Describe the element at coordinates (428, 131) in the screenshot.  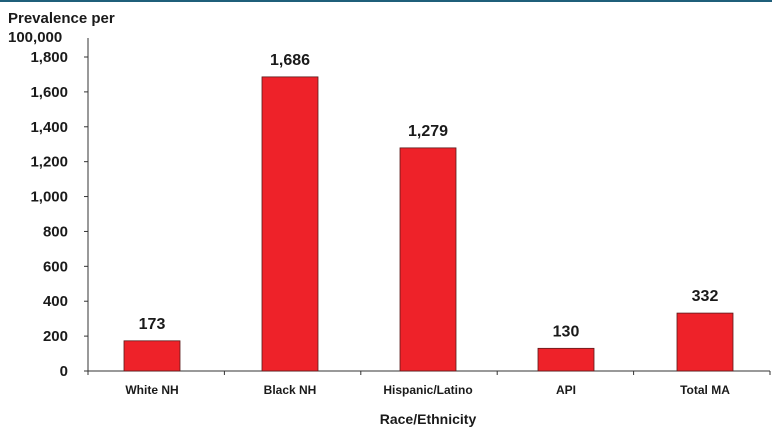
I see `bar-value-label: 1,279` at that location.